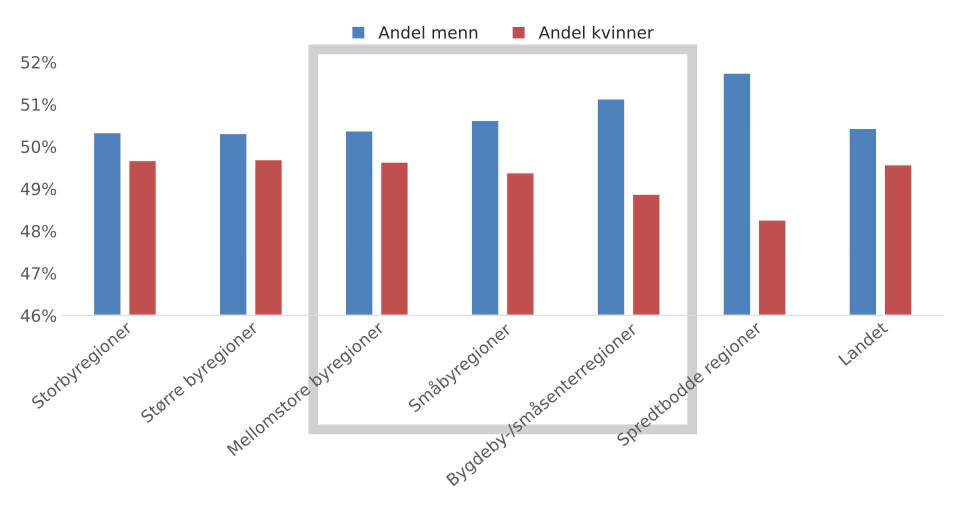 The height and width of the screenshot is (517, 953). I want to click on y-tick-label: 50%, so click(38, 147).